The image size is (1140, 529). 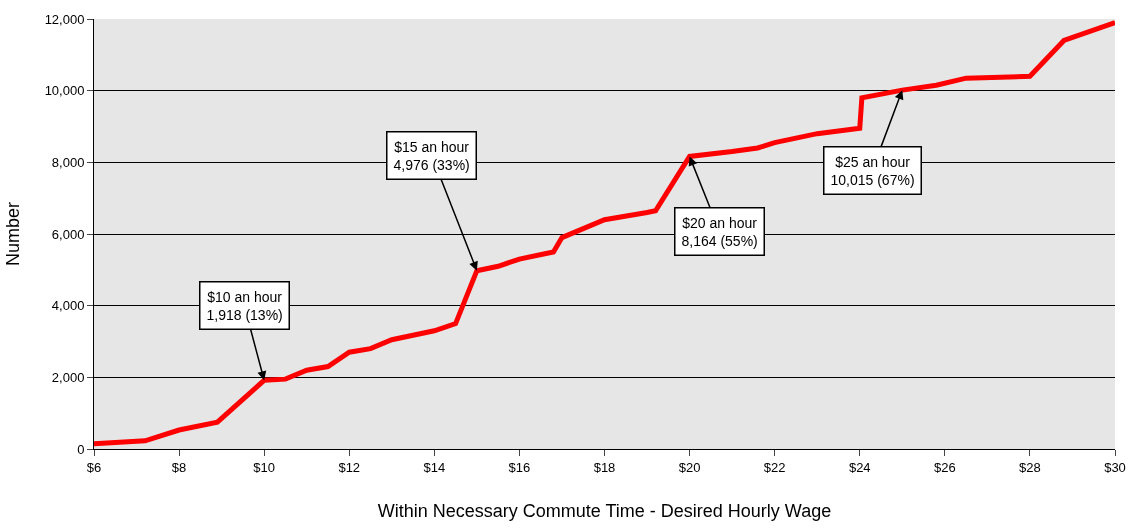 What do you see at coordinates (64, 19) in the screenshot?
I see `y-tick-label: 12,000` at bounding box center [64, 19].